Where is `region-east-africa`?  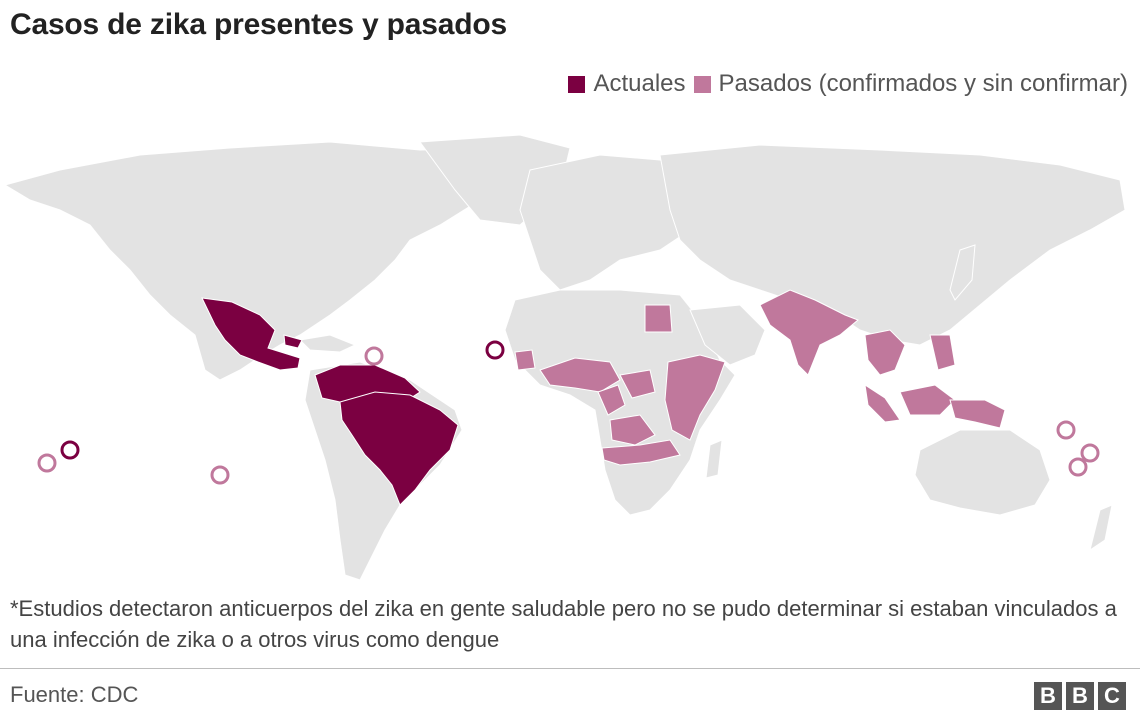
region-east-africa is located at coordinates (695, 397).